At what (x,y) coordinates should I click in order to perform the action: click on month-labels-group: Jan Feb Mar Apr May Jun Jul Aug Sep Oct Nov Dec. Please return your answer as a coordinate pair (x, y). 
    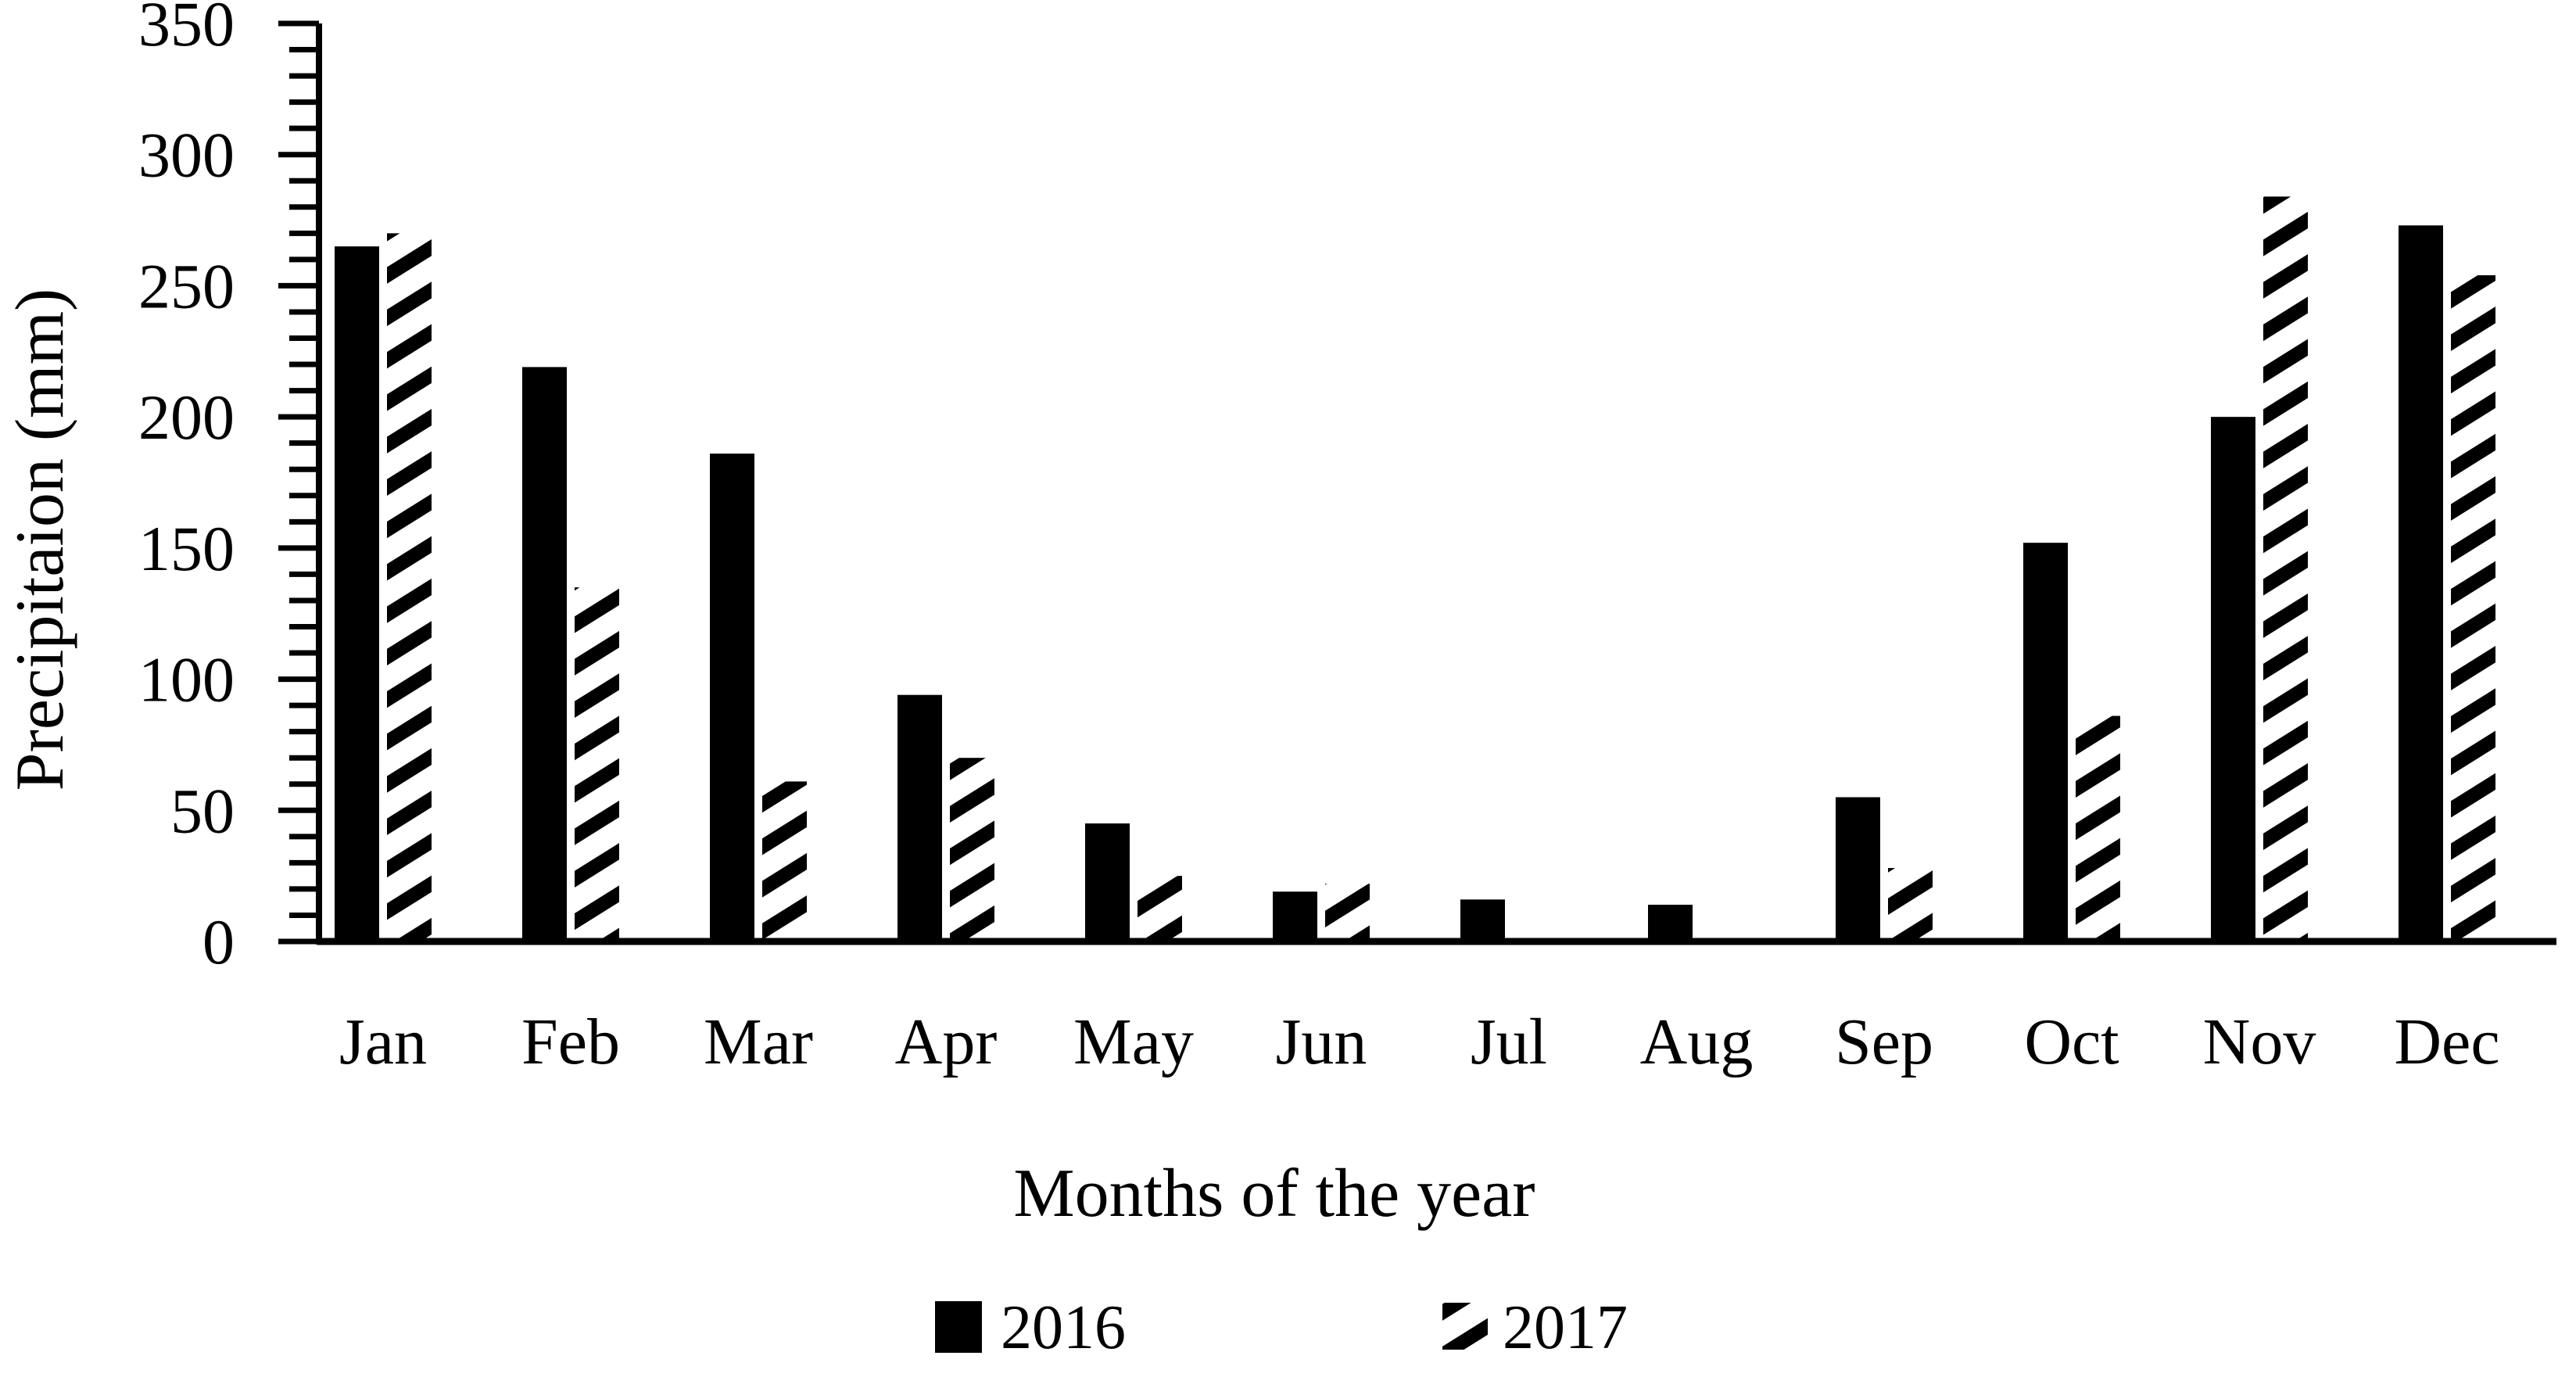
    Looking at the image, I should click on (1419, 1042).